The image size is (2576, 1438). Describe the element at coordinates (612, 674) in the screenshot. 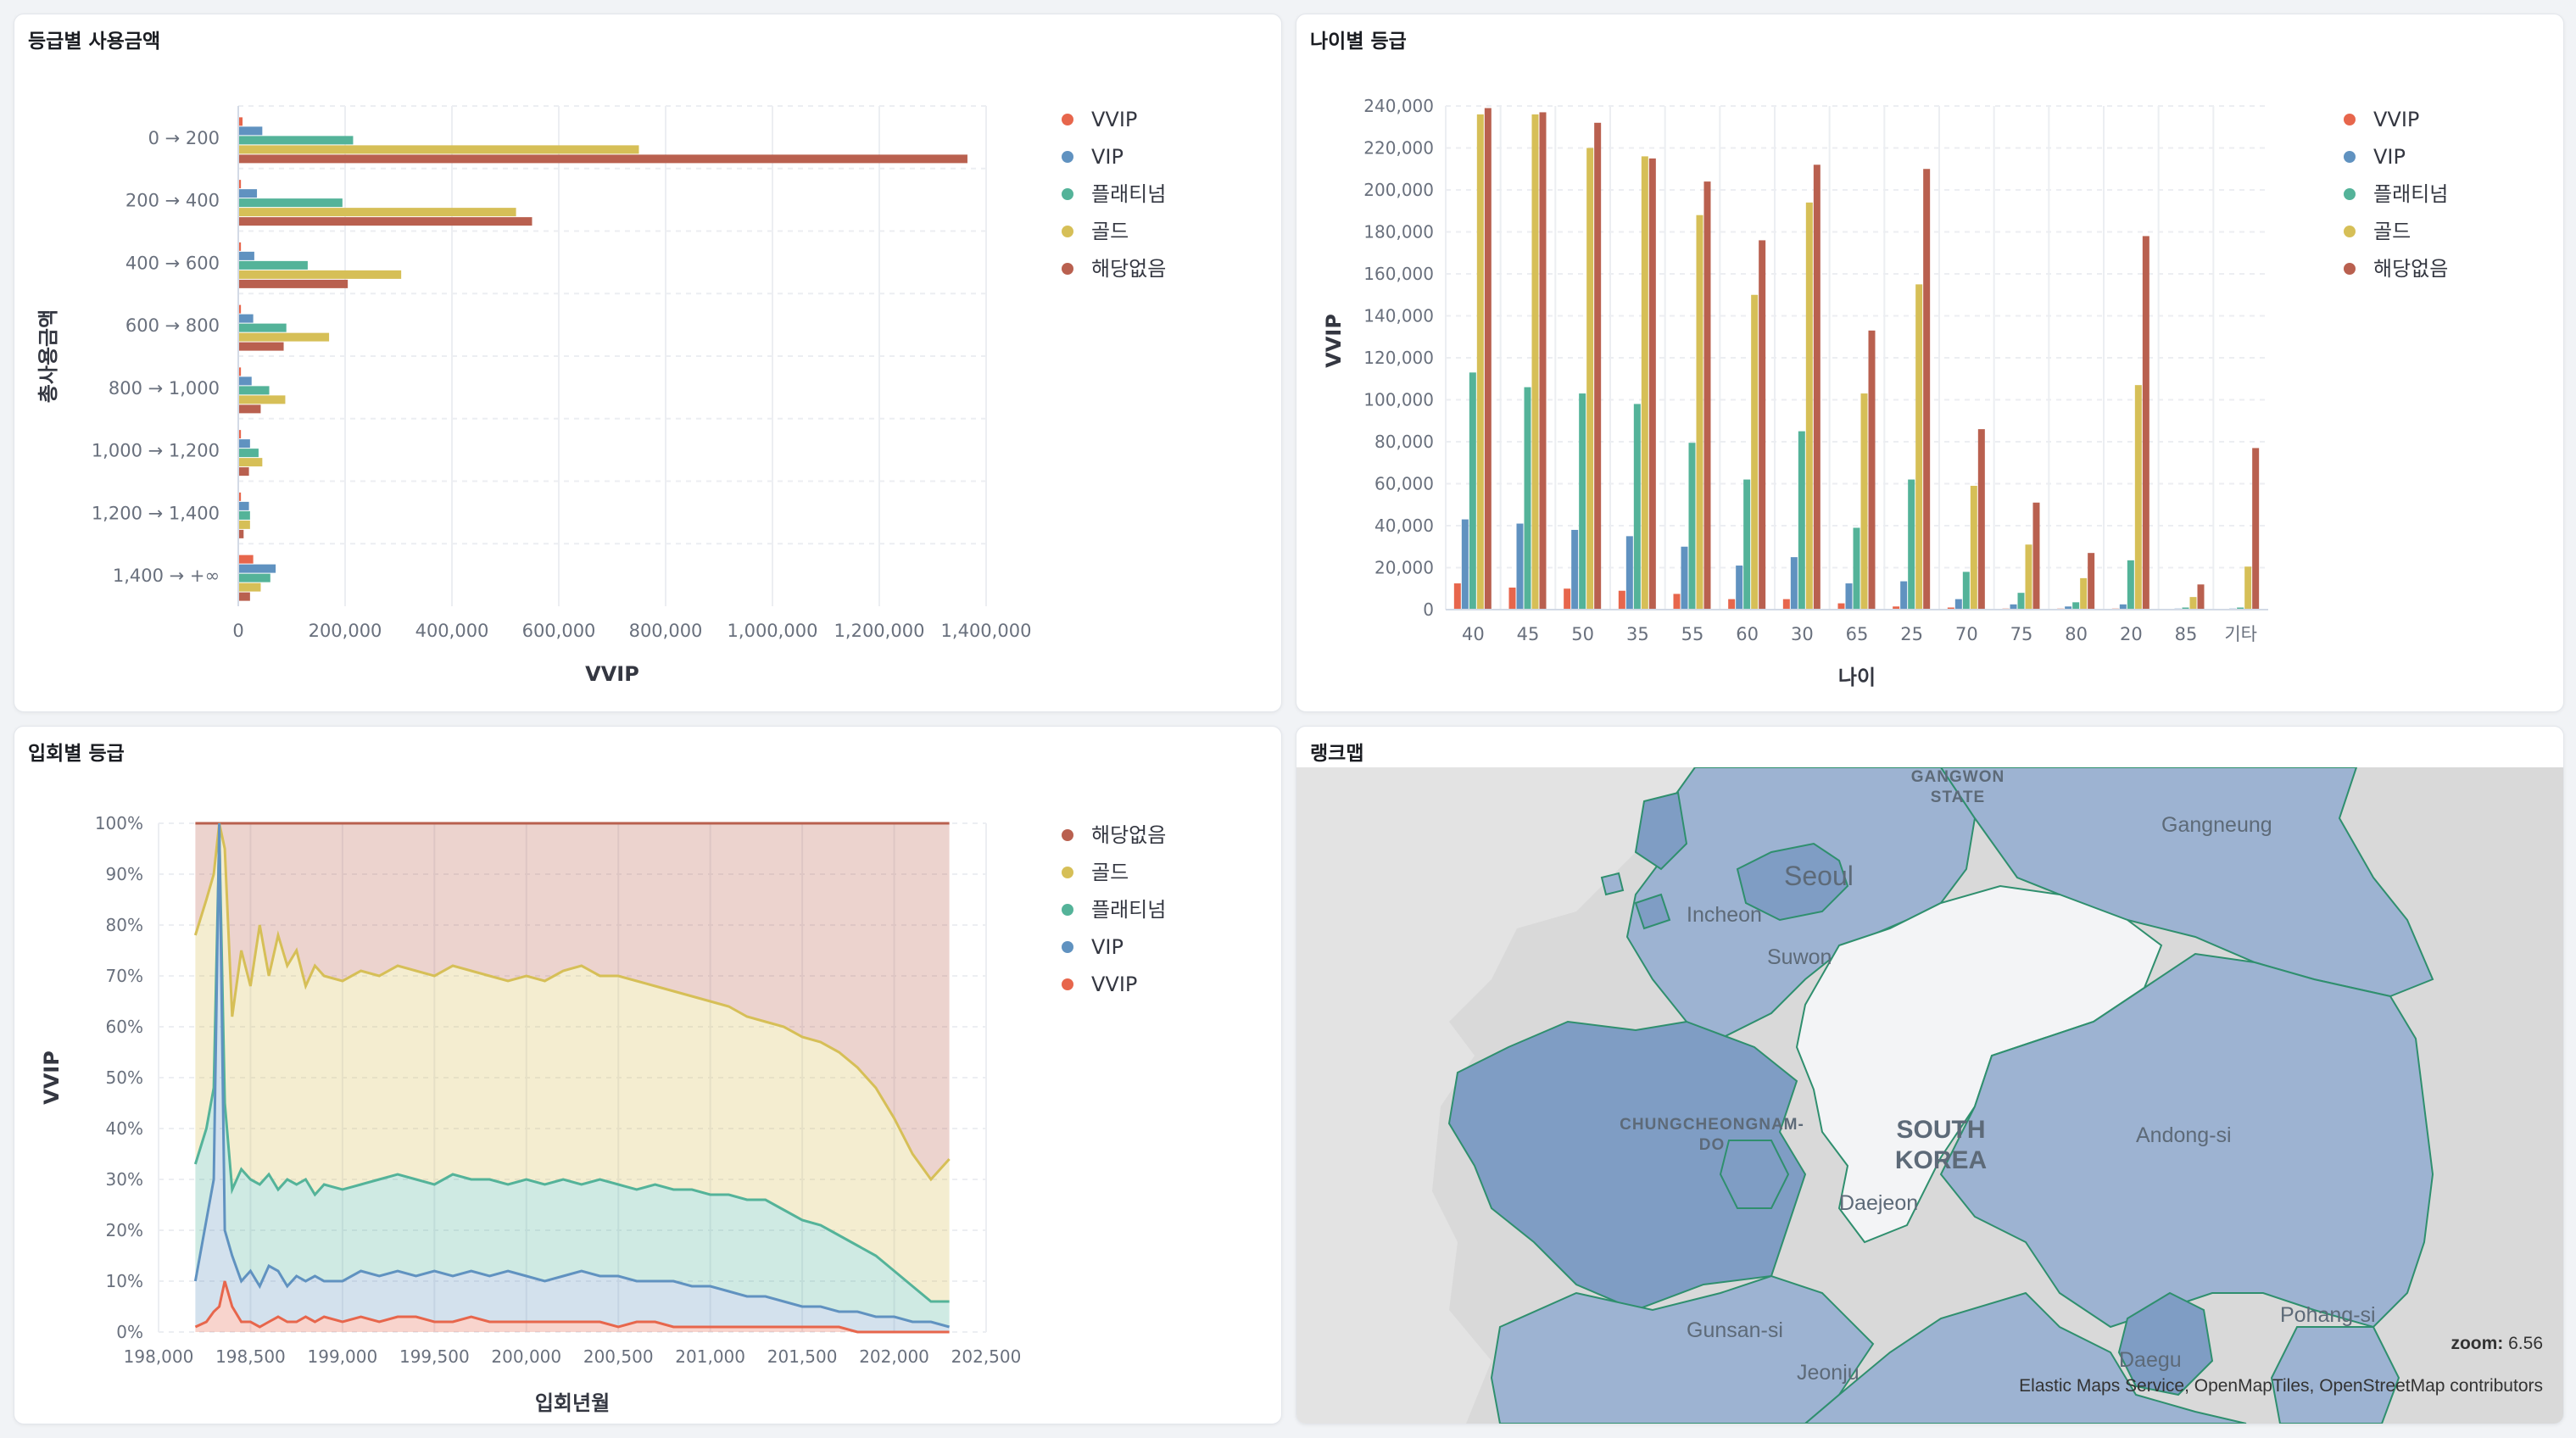

I see `x-axis-title: VVIP` at that location.